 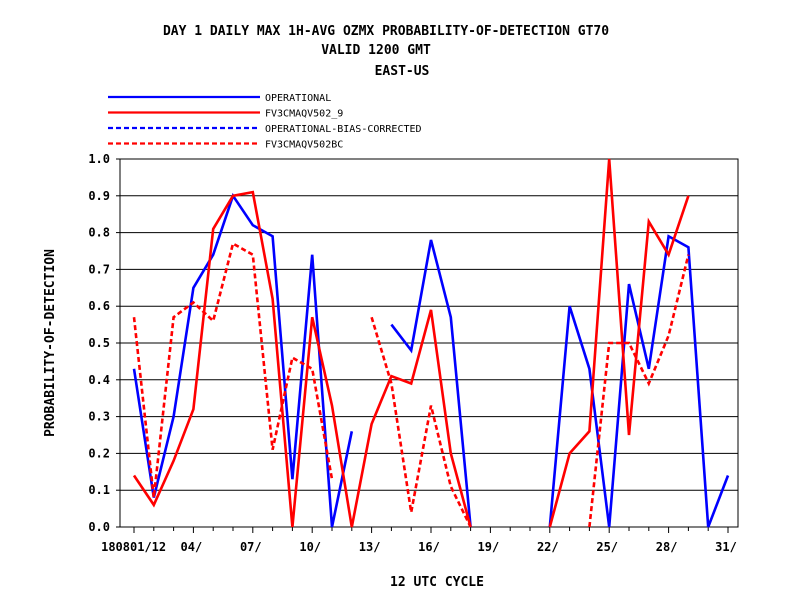 What do you see at coordinates (99, 527) in the screenshot?
I see `y-tick-label: 0.0` at bounding box center [99, 527].